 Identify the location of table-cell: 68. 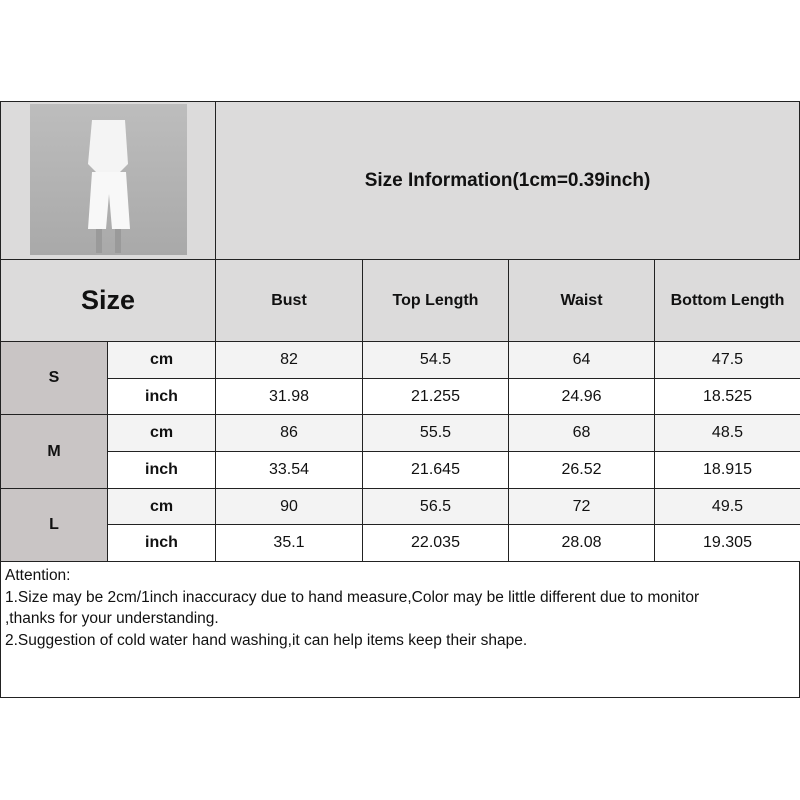
(581, 433).